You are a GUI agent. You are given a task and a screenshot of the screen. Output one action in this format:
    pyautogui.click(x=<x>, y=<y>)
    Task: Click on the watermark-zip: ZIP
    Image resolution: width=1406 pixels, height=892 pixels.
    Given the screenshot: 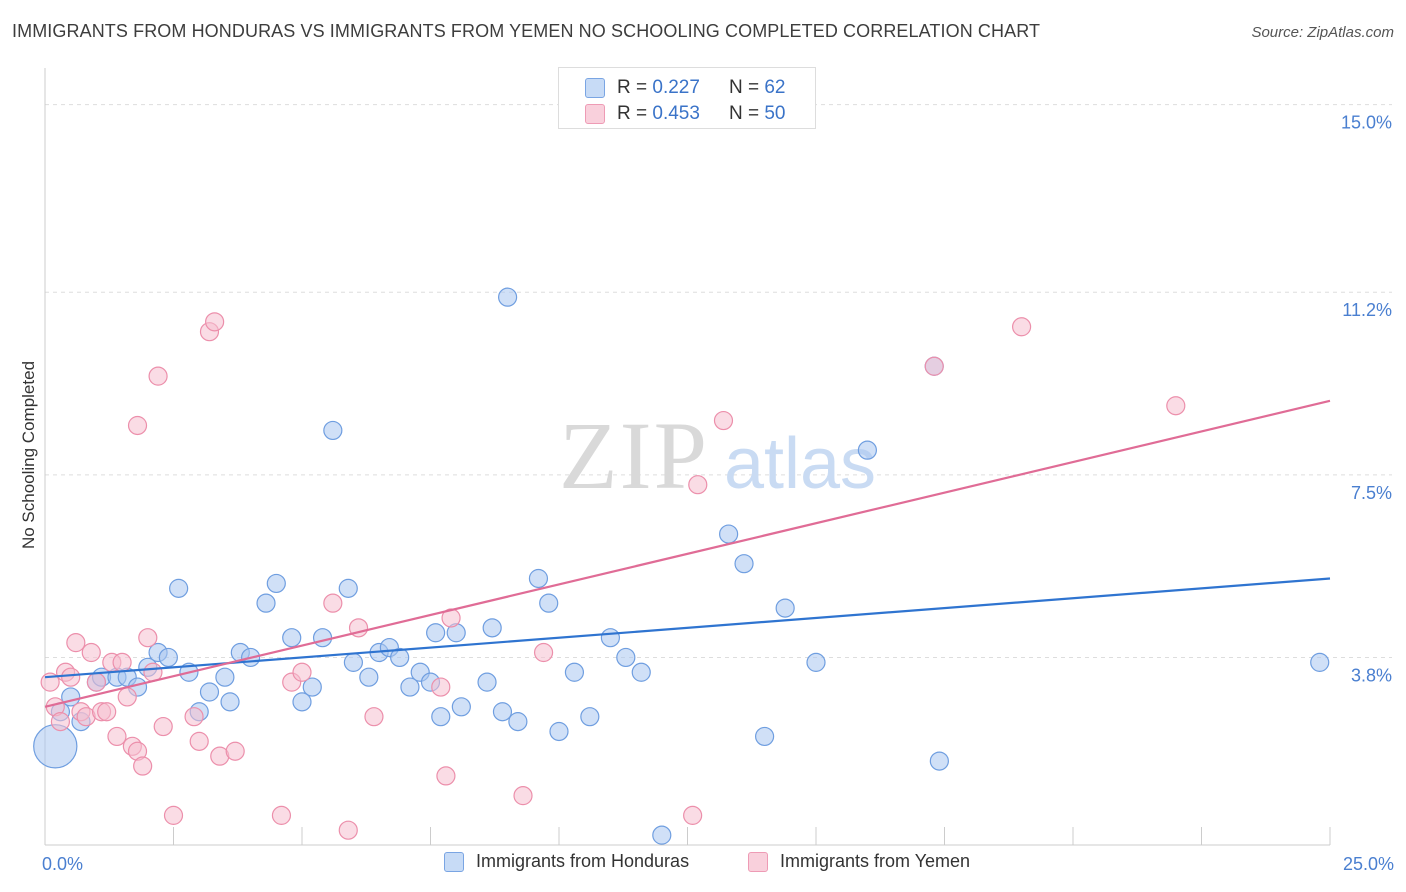 What is the action you would take?
    pyautogui.click(x=634, y=455)
    